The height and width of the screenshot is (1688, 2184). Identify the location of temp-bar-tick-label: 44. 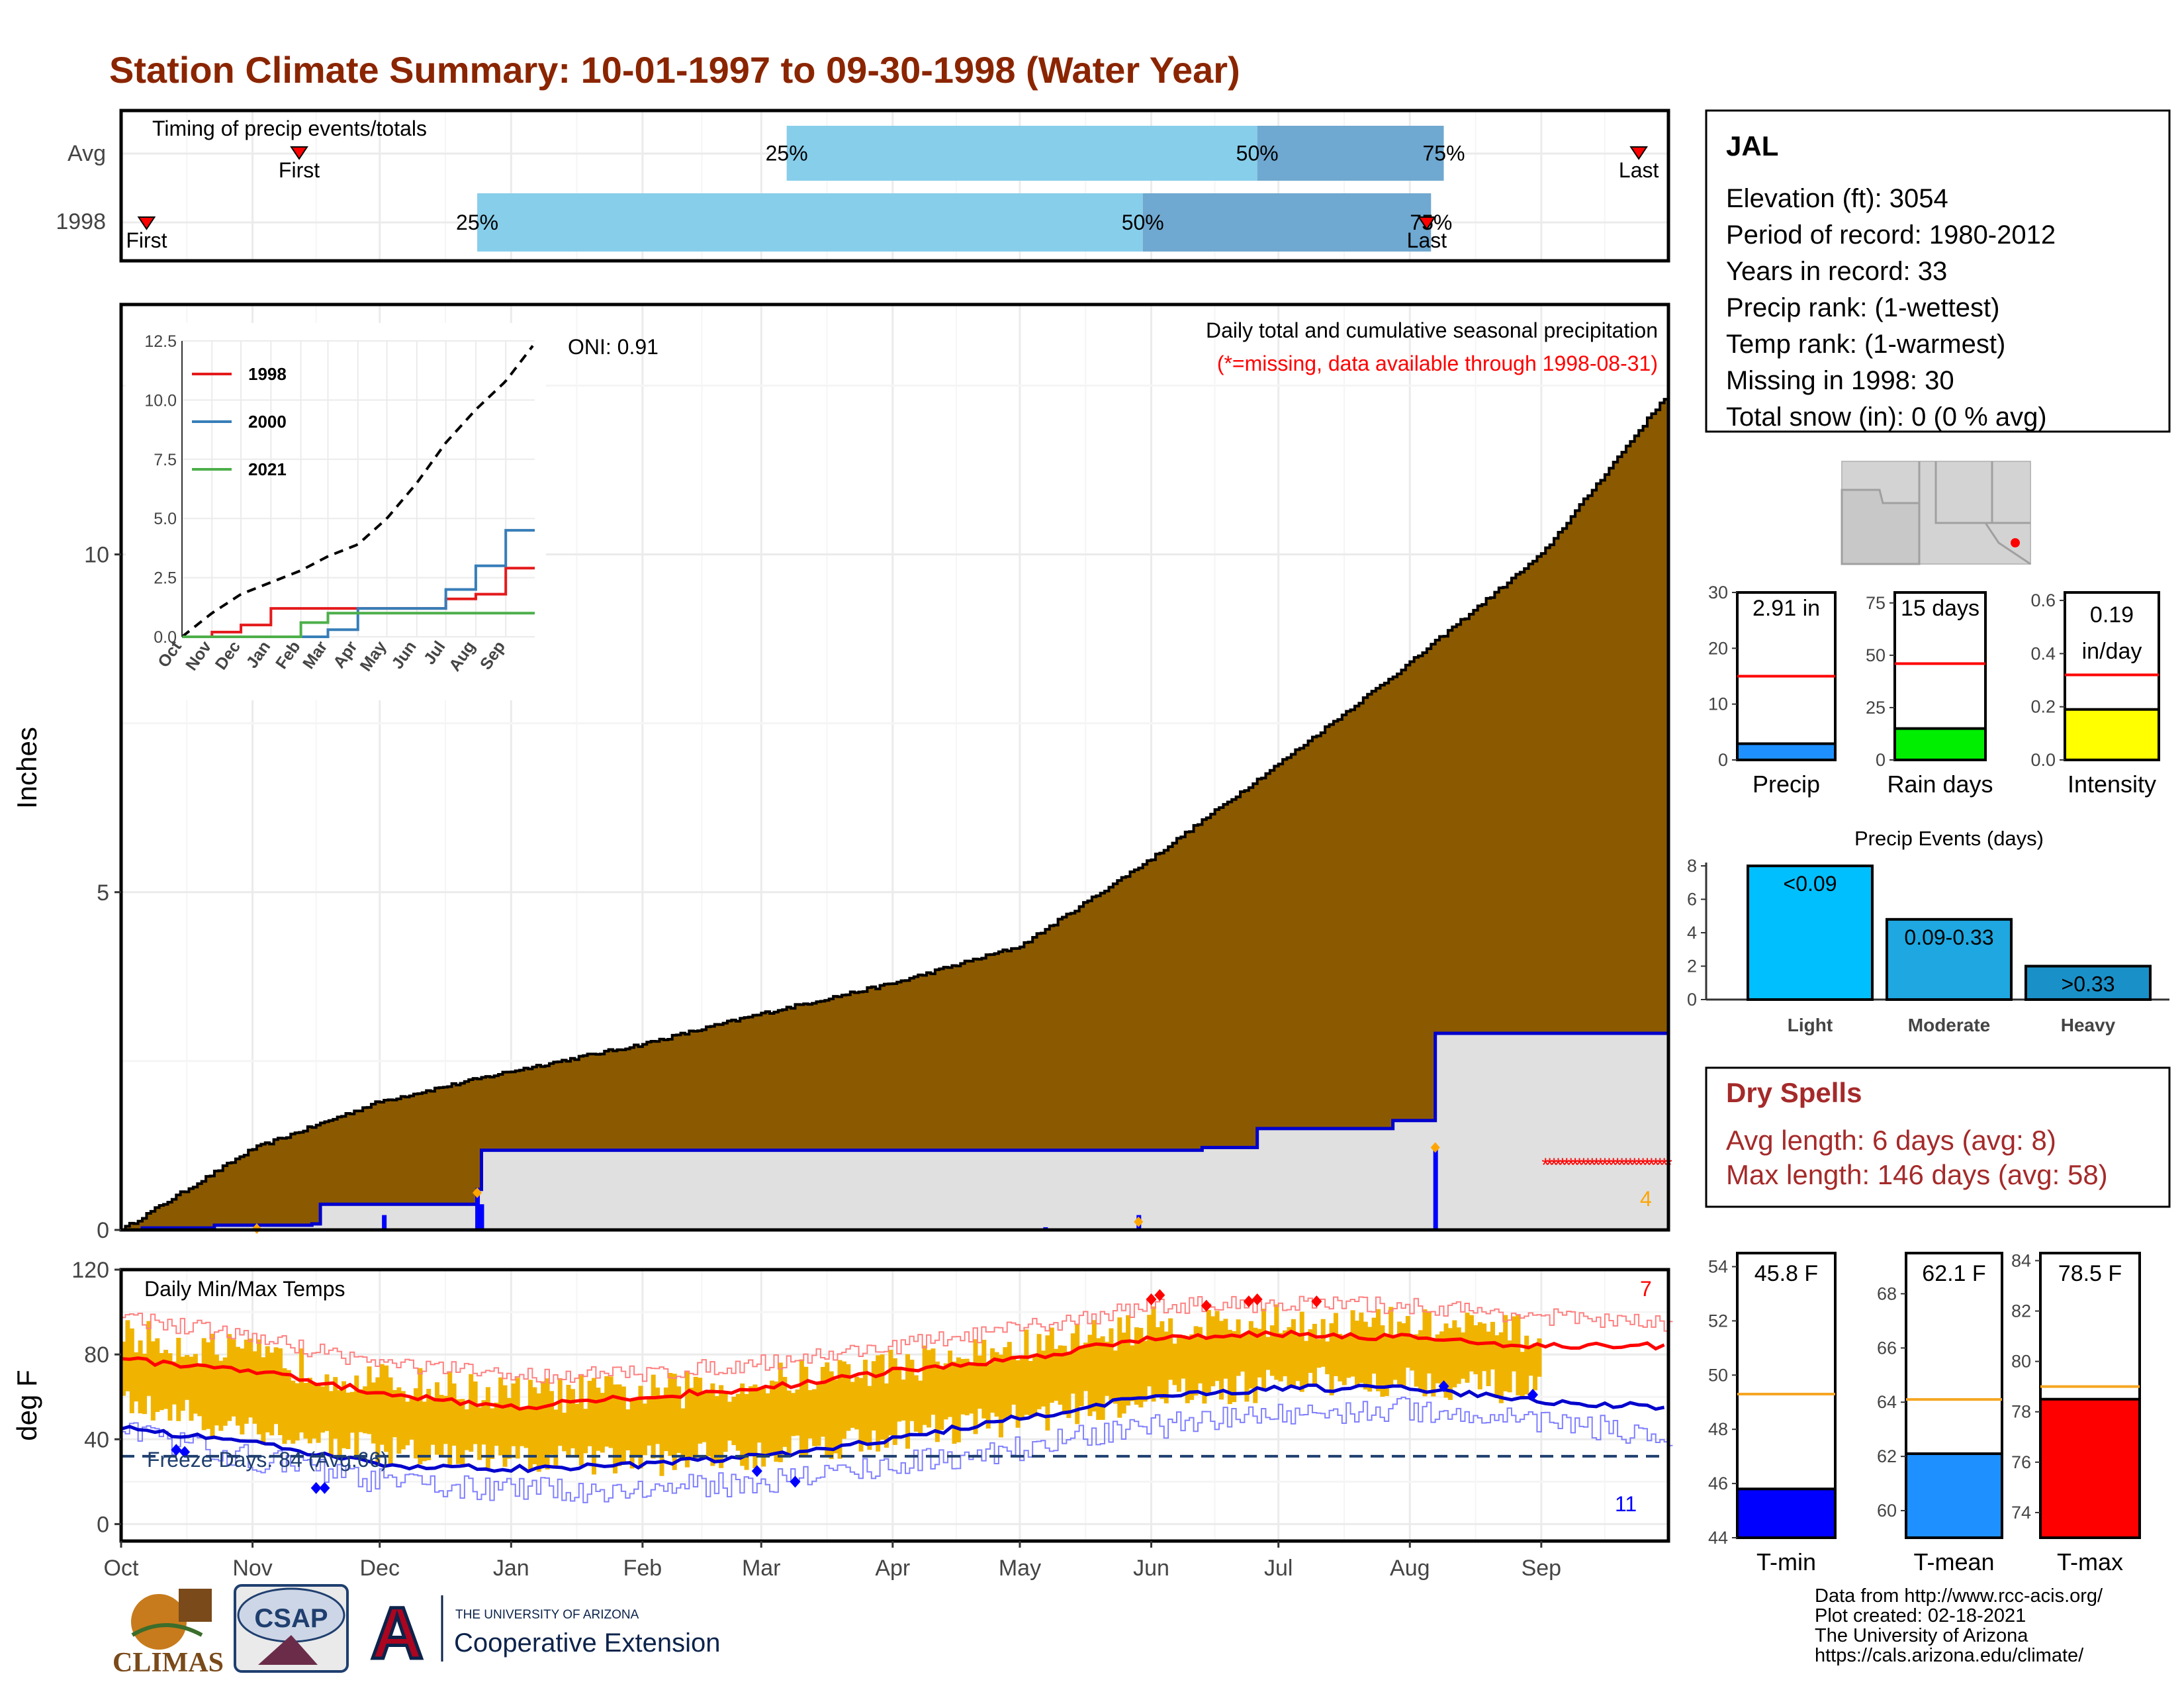
(1718, 1538).